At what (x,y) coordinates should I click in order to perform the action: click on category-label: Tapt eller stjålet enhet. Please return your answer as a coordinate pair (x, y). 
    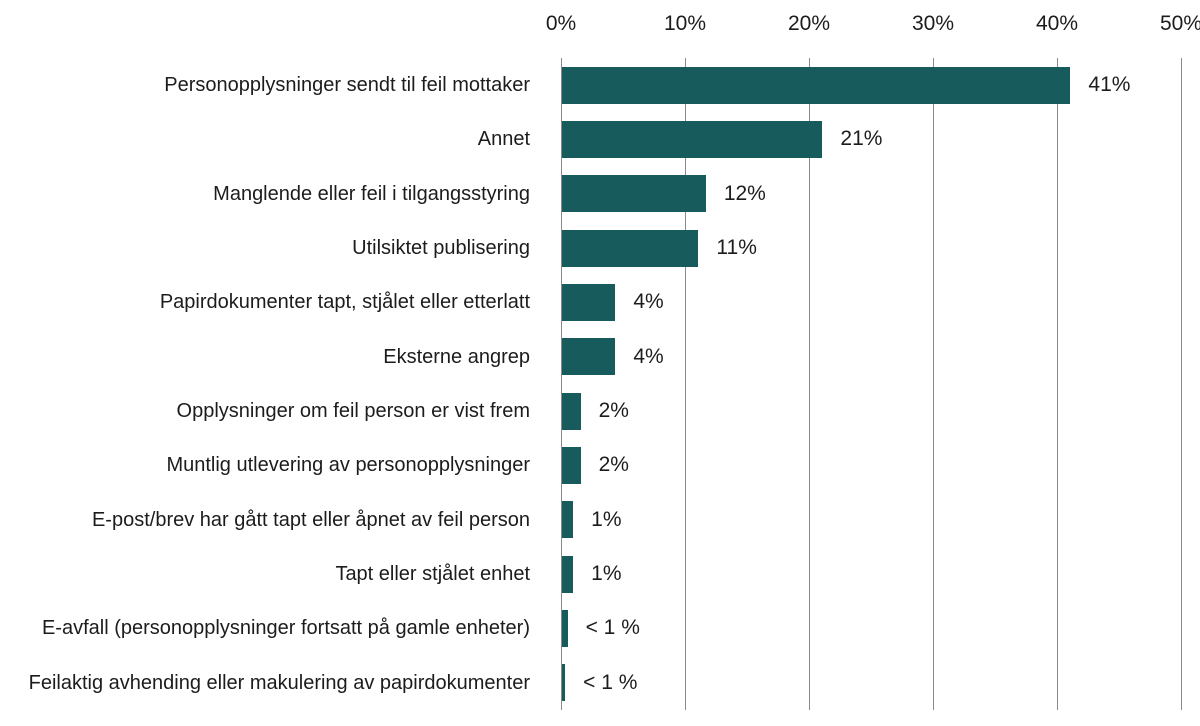
    Looking at the image, I should click on (432, 574).